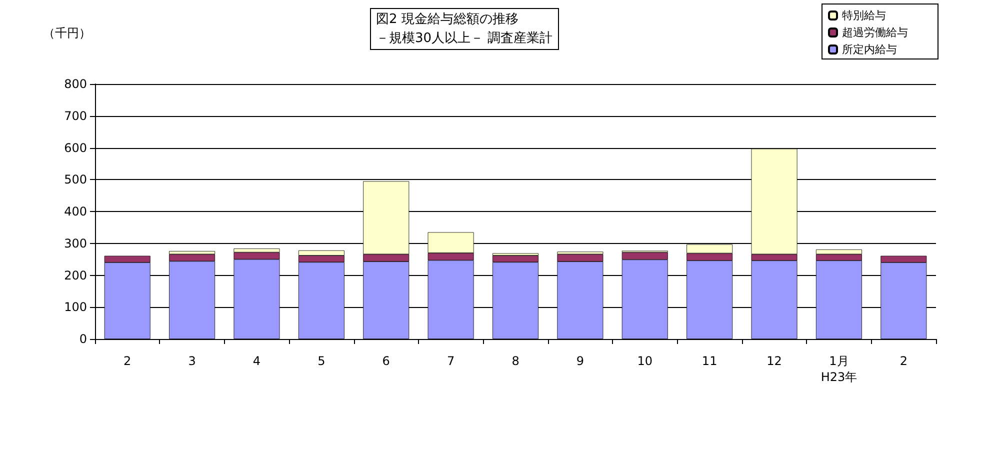 The width and height of the screenshot is (994, 460). What do you see at coordinates (464, 38) in the screenshot?
I see `chart-subtitle: －規模30人以上－ 調査産業計` at bounding box center [464, 38].